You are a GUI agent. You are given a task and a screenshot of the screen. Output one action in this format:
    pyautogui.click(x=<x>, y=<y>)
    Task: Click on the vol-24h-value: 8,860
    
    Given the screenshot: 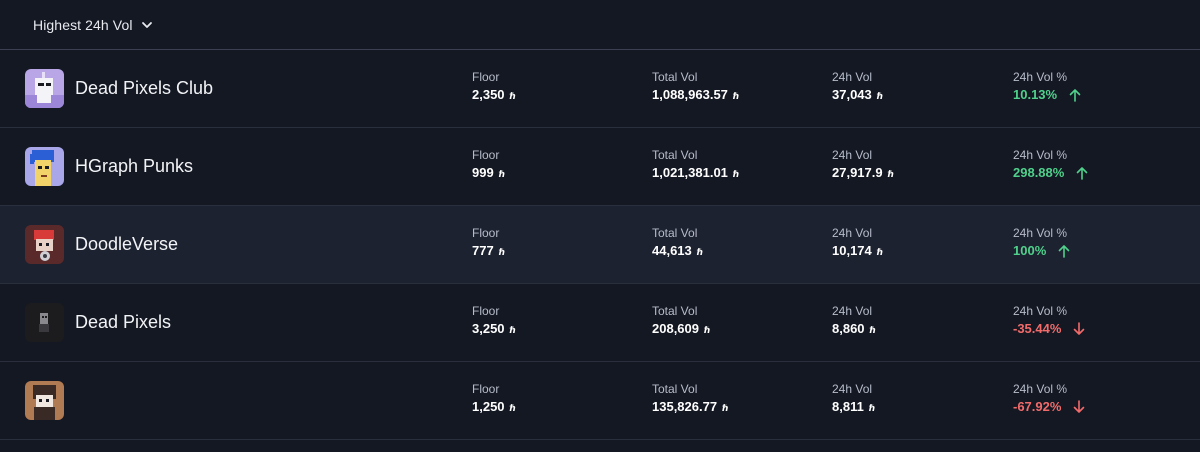 What is the action you would take?
    pyautogui.click(x=848, y=328)
    